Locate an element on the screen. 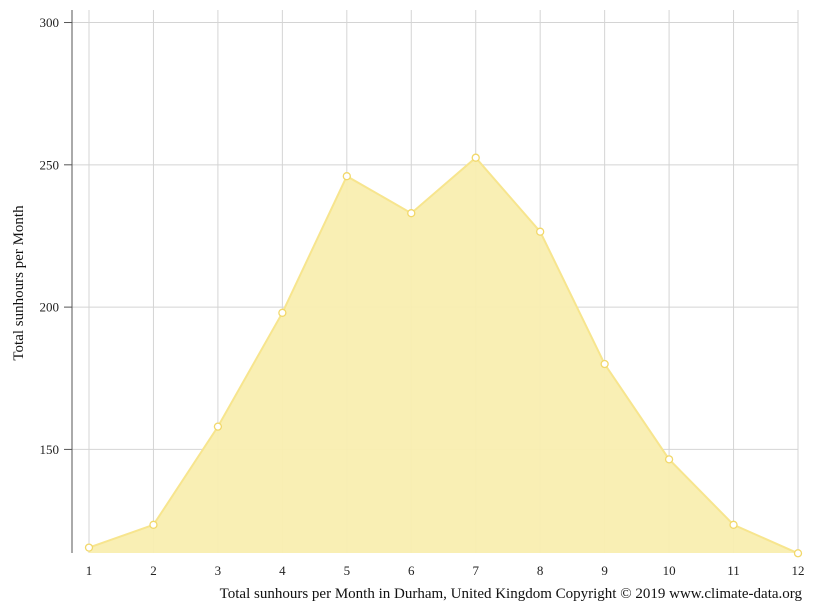 The image size is (815, 611). y-tick-label: 200 is located at coordinates (50, 307).